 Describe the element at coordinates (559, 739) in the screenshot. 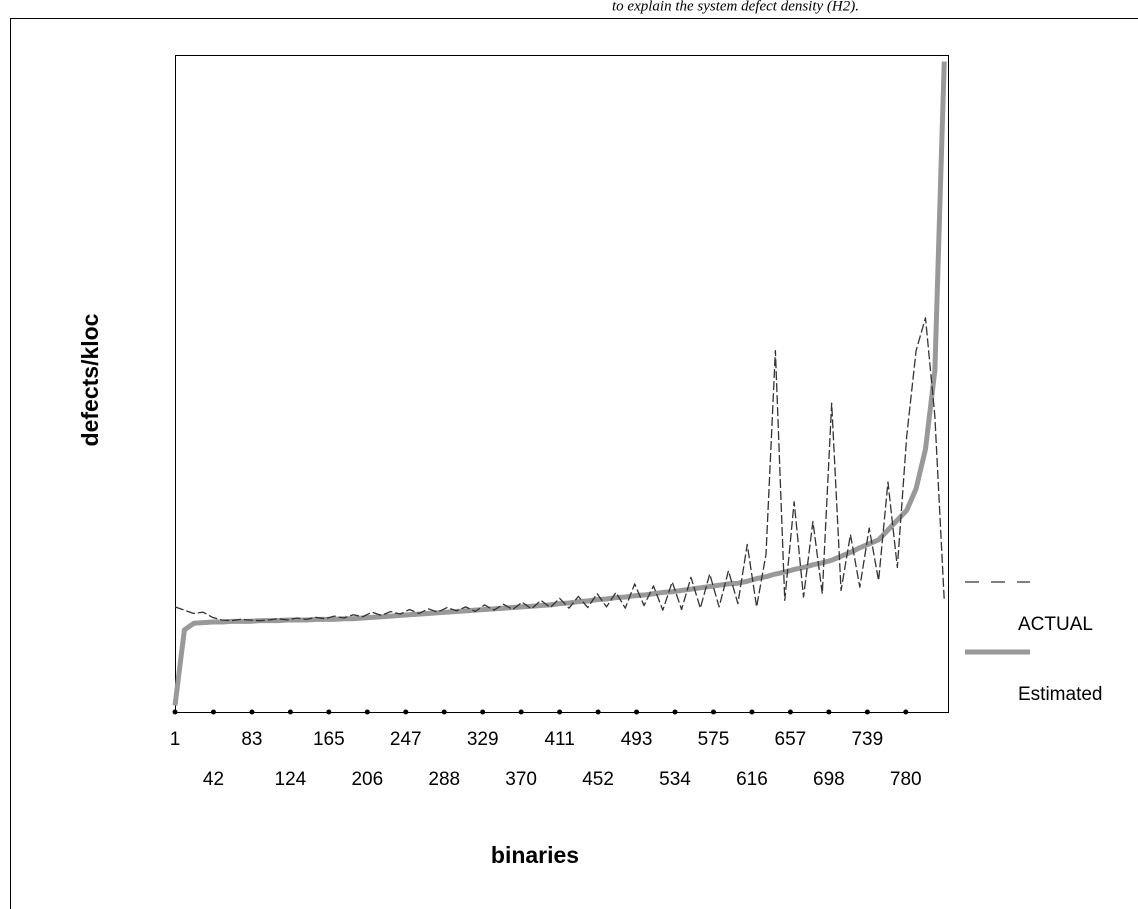

I see `x-tick-label: 411` at that location.